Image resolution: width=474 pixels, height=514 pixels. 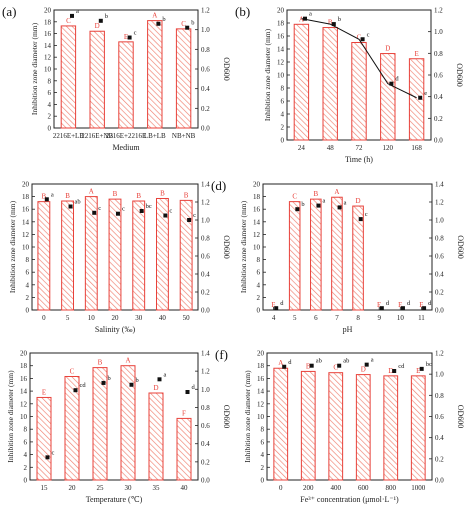 What do you see at coordinates (50, 105) in the screenshot?
I see `y-tick-label: 4` at bounding box center [50, 105].